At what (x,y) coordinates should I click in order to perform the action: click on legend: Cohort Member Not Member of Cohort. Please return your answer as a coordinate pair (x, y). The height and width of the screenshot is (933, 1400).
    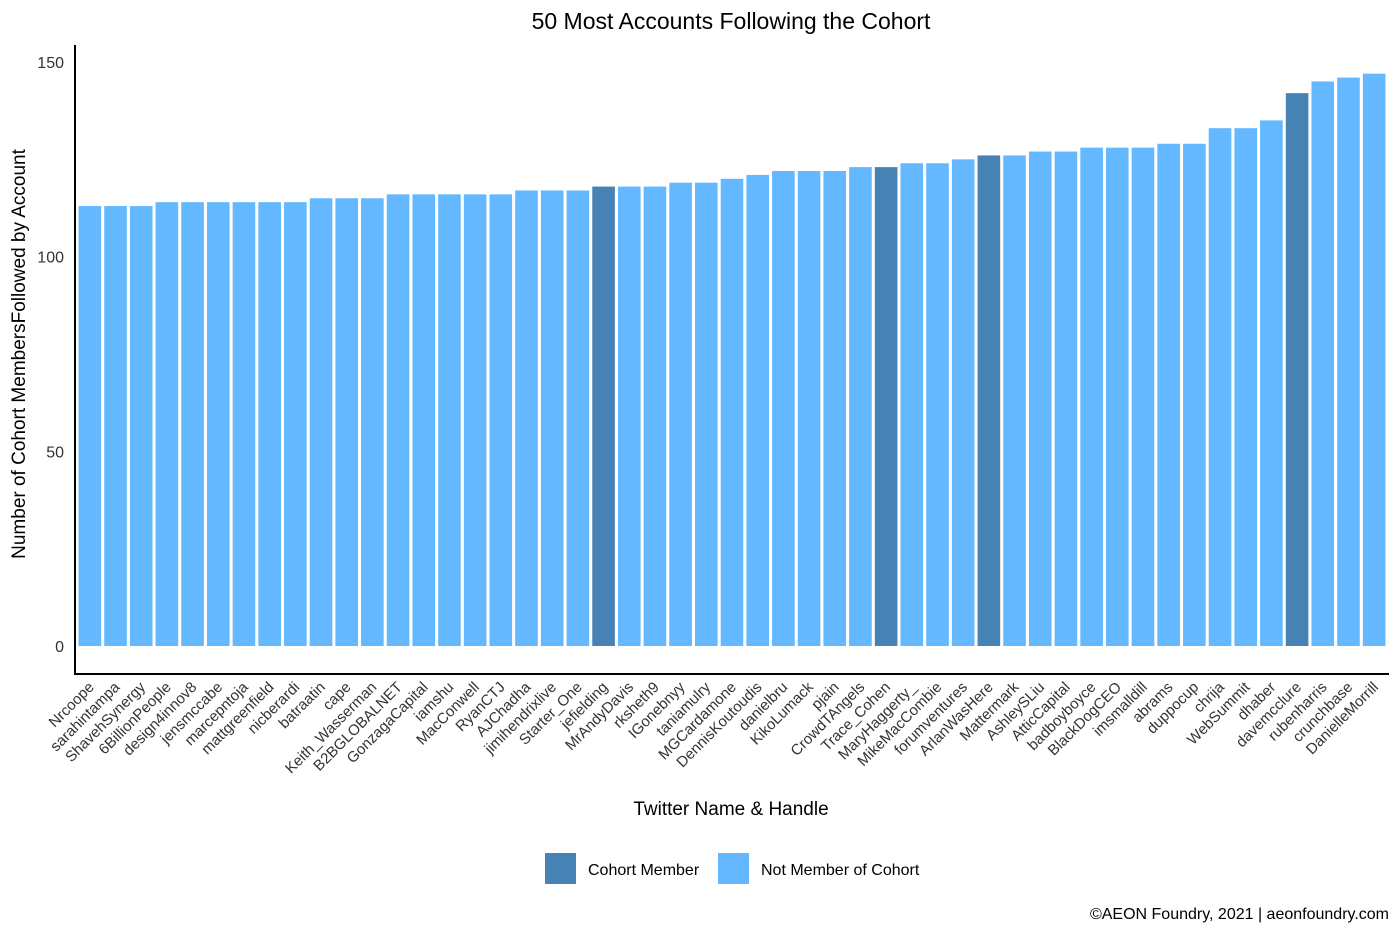
    Looking at the image, I should click on (732, 868).